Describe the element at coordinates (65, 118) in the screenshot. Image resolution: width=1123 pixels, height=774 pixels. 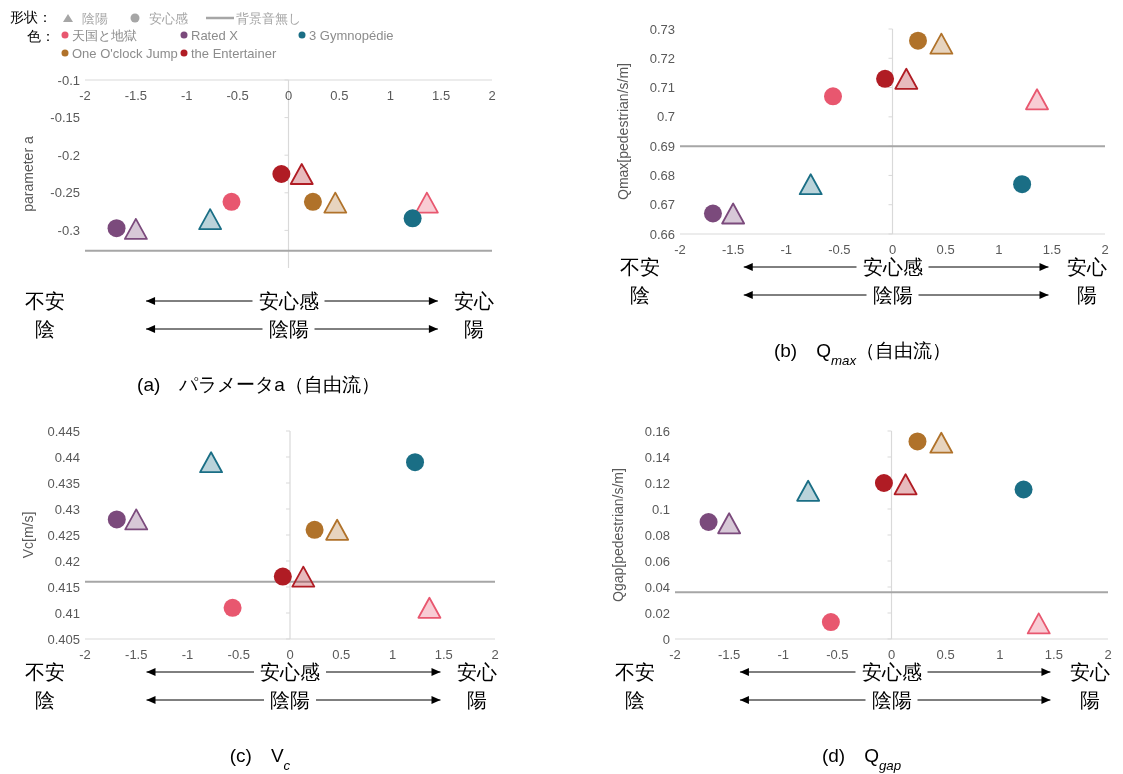
I see `y-tick-label: -0.15` at that location.